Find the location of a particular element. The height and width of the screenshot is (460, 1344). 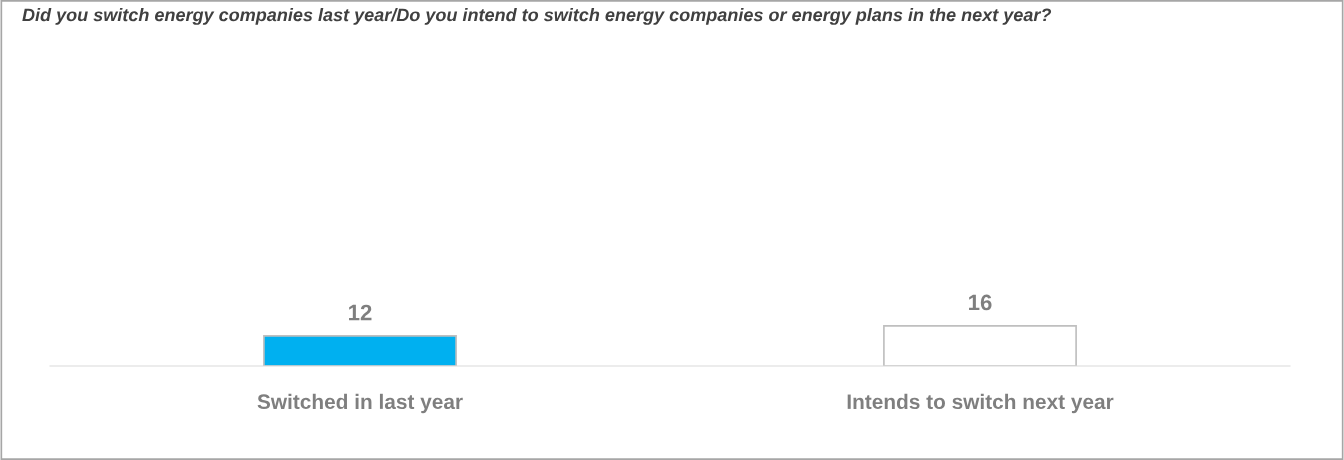

data-label: 12 is located at coordinates (360, 312).